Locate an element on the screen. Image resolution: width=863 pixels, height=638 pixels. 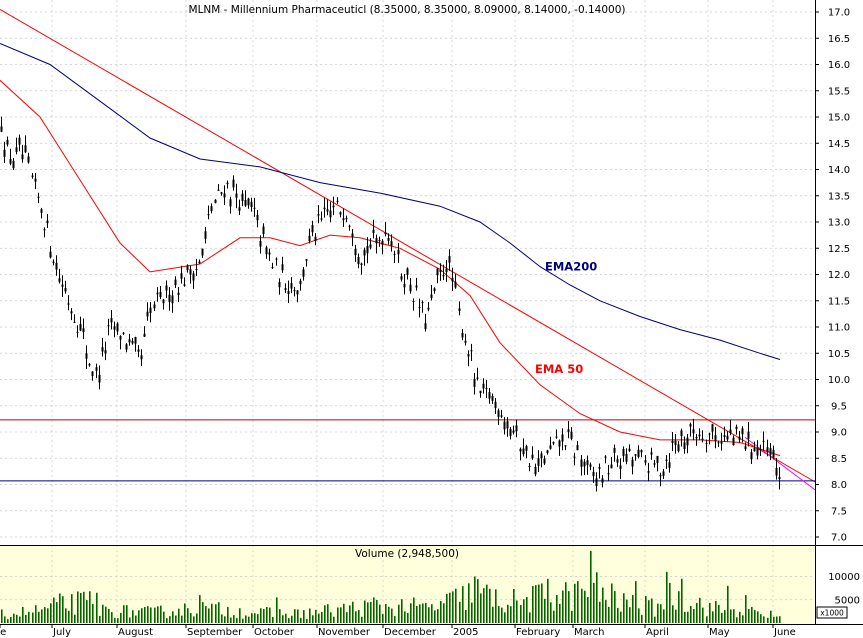
y-tick-label: 9.5 is located at coordinates (839, 406).